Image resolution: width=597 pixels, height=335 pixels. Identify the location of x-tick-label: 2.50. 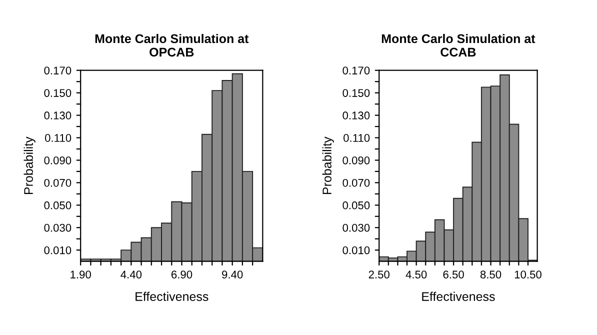
(379, 274).